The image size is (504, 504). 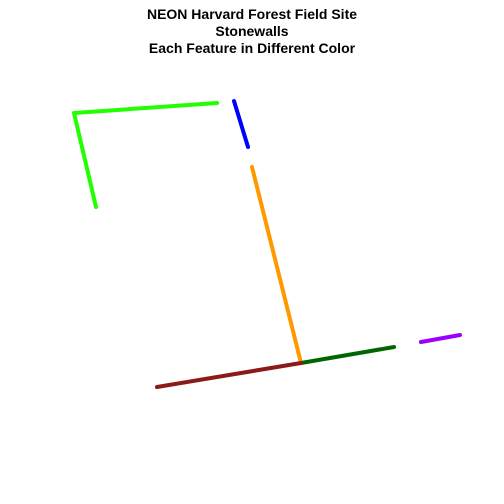 I want to click on title-line-1: NEON Harvard Forest Field Site, so click(x=252, y=14).